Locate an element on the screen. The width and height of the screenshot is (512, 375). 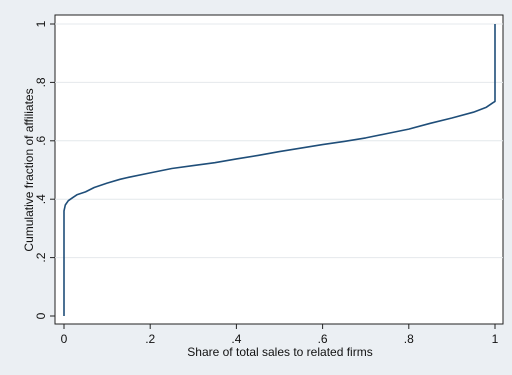
x-tick-label-0: 0 is located at coordinates (64, 339).